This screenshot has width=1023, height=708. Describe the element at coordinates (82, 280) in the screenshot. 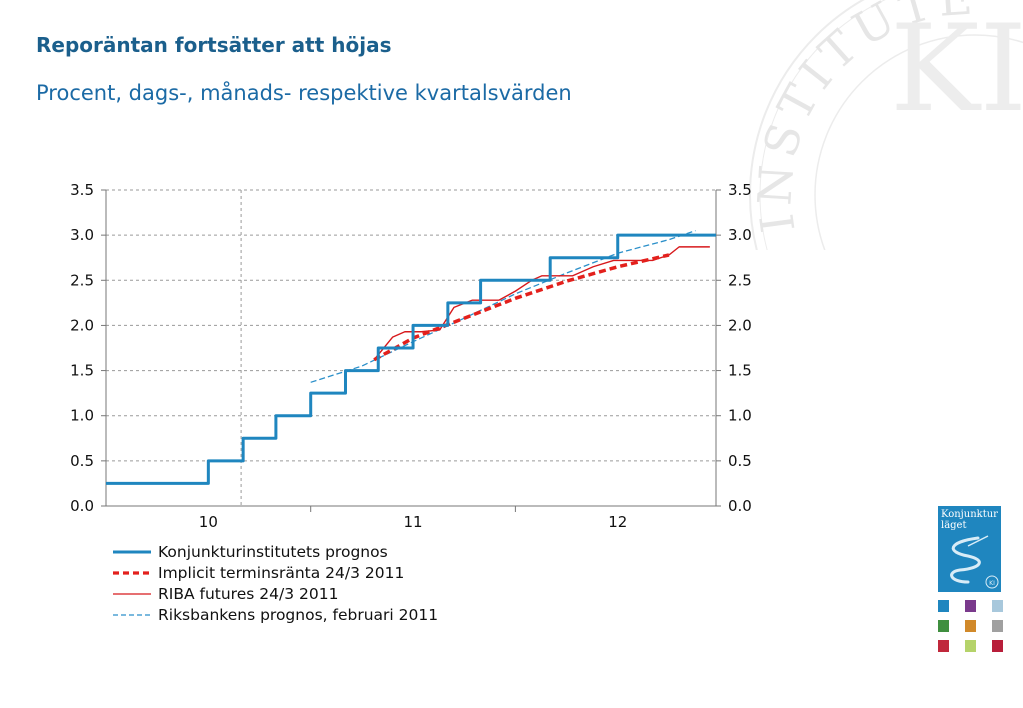

I see `y-tick-label-left: 2.5` at that location.